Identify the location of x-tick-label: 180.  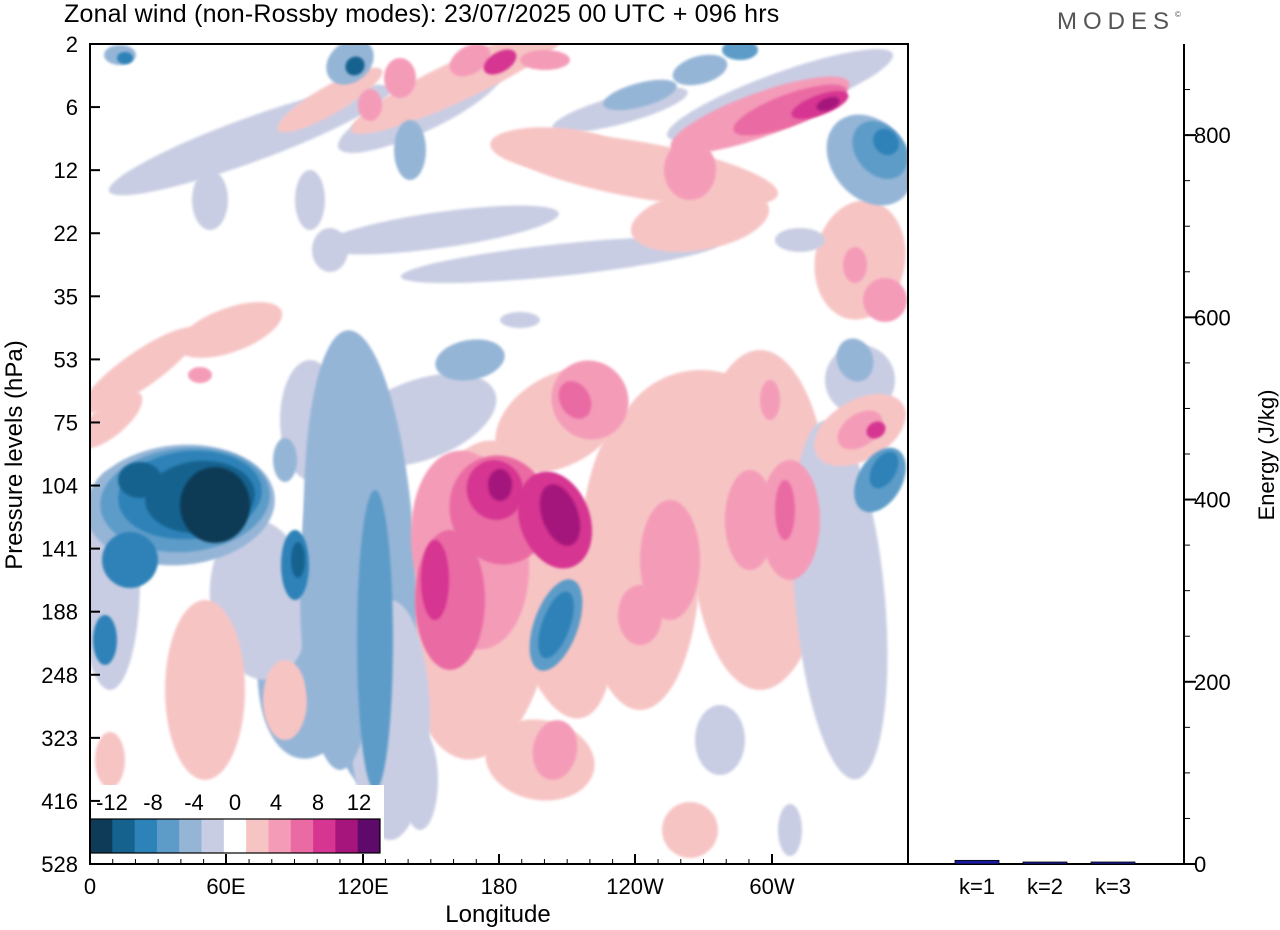
(499, 886).